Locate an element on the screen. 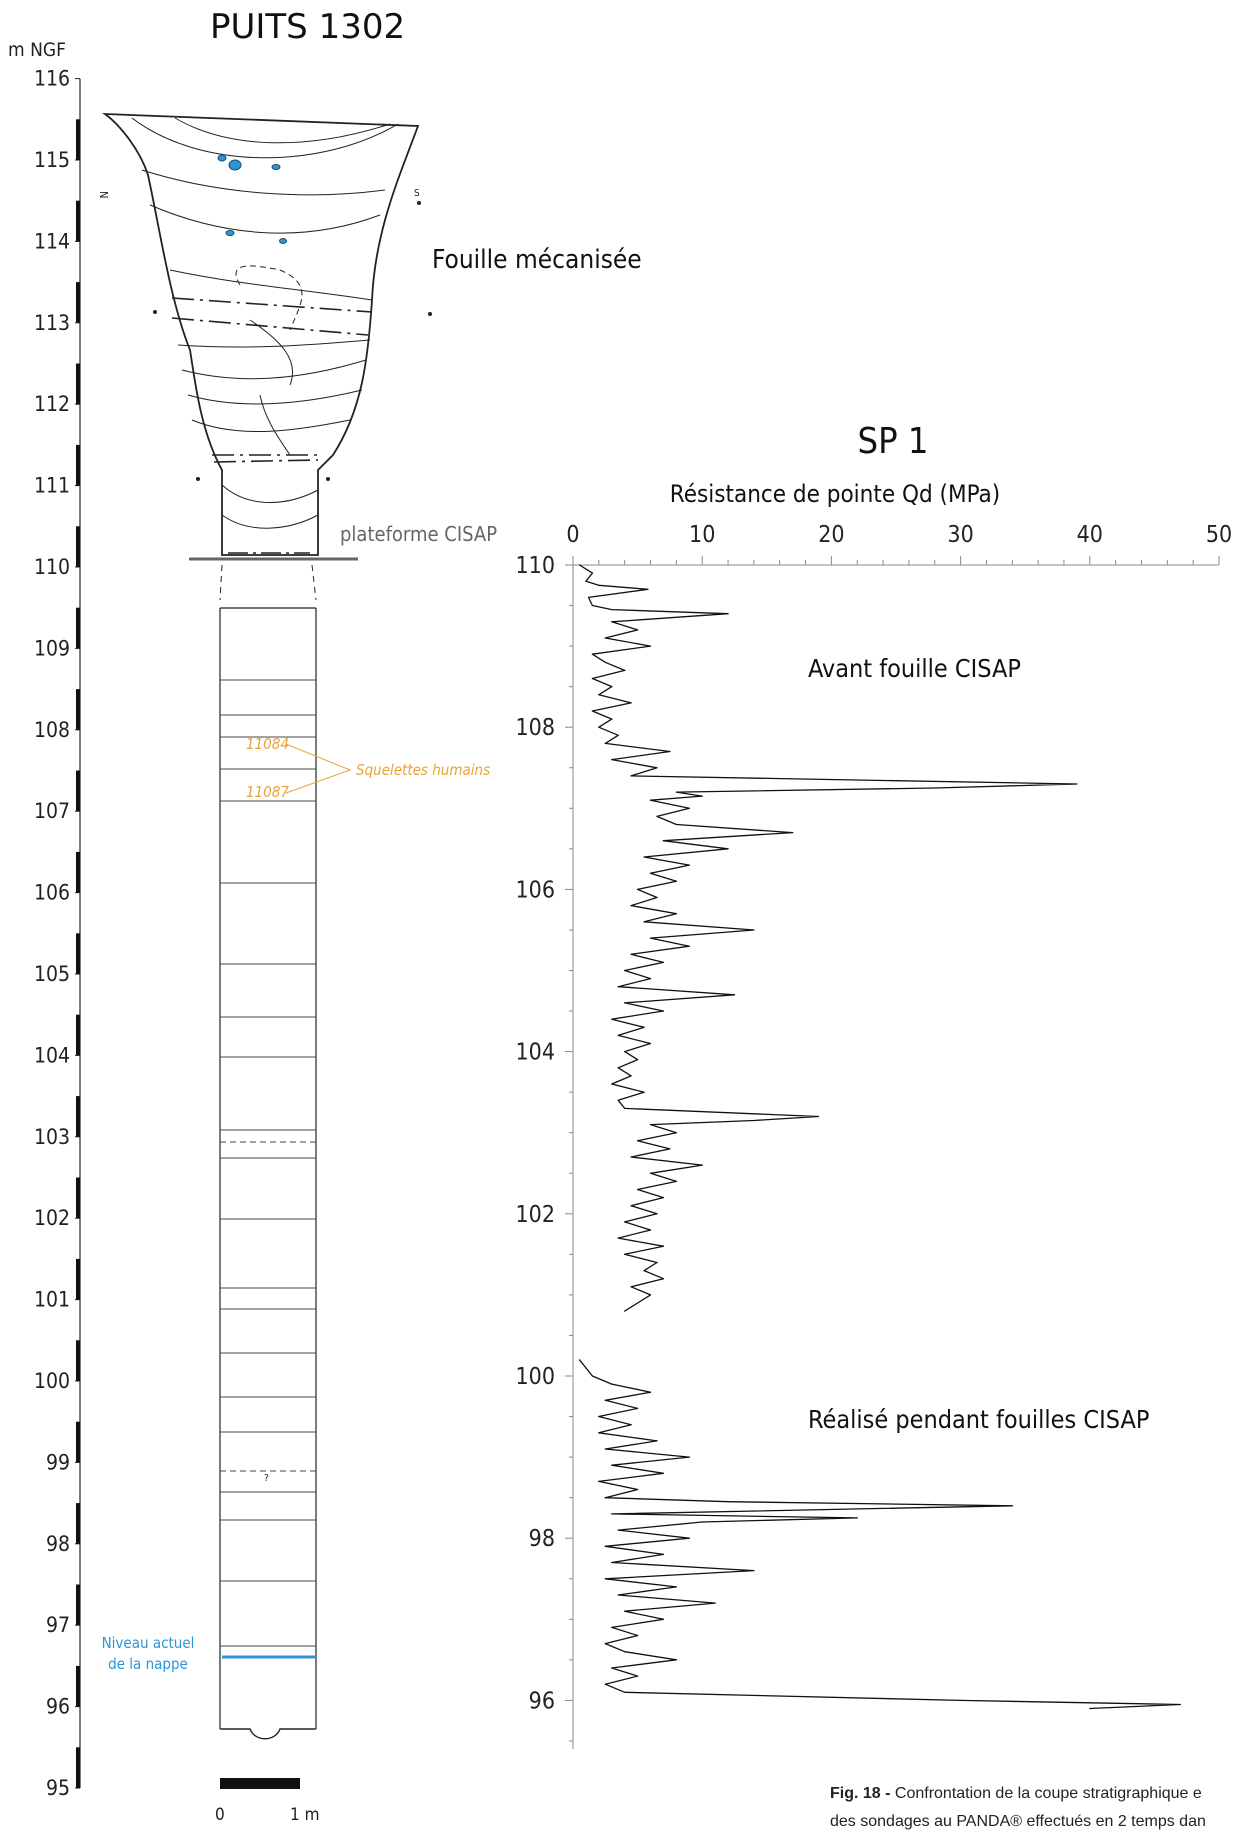  south-label: S is located at coordinates (417, 193).